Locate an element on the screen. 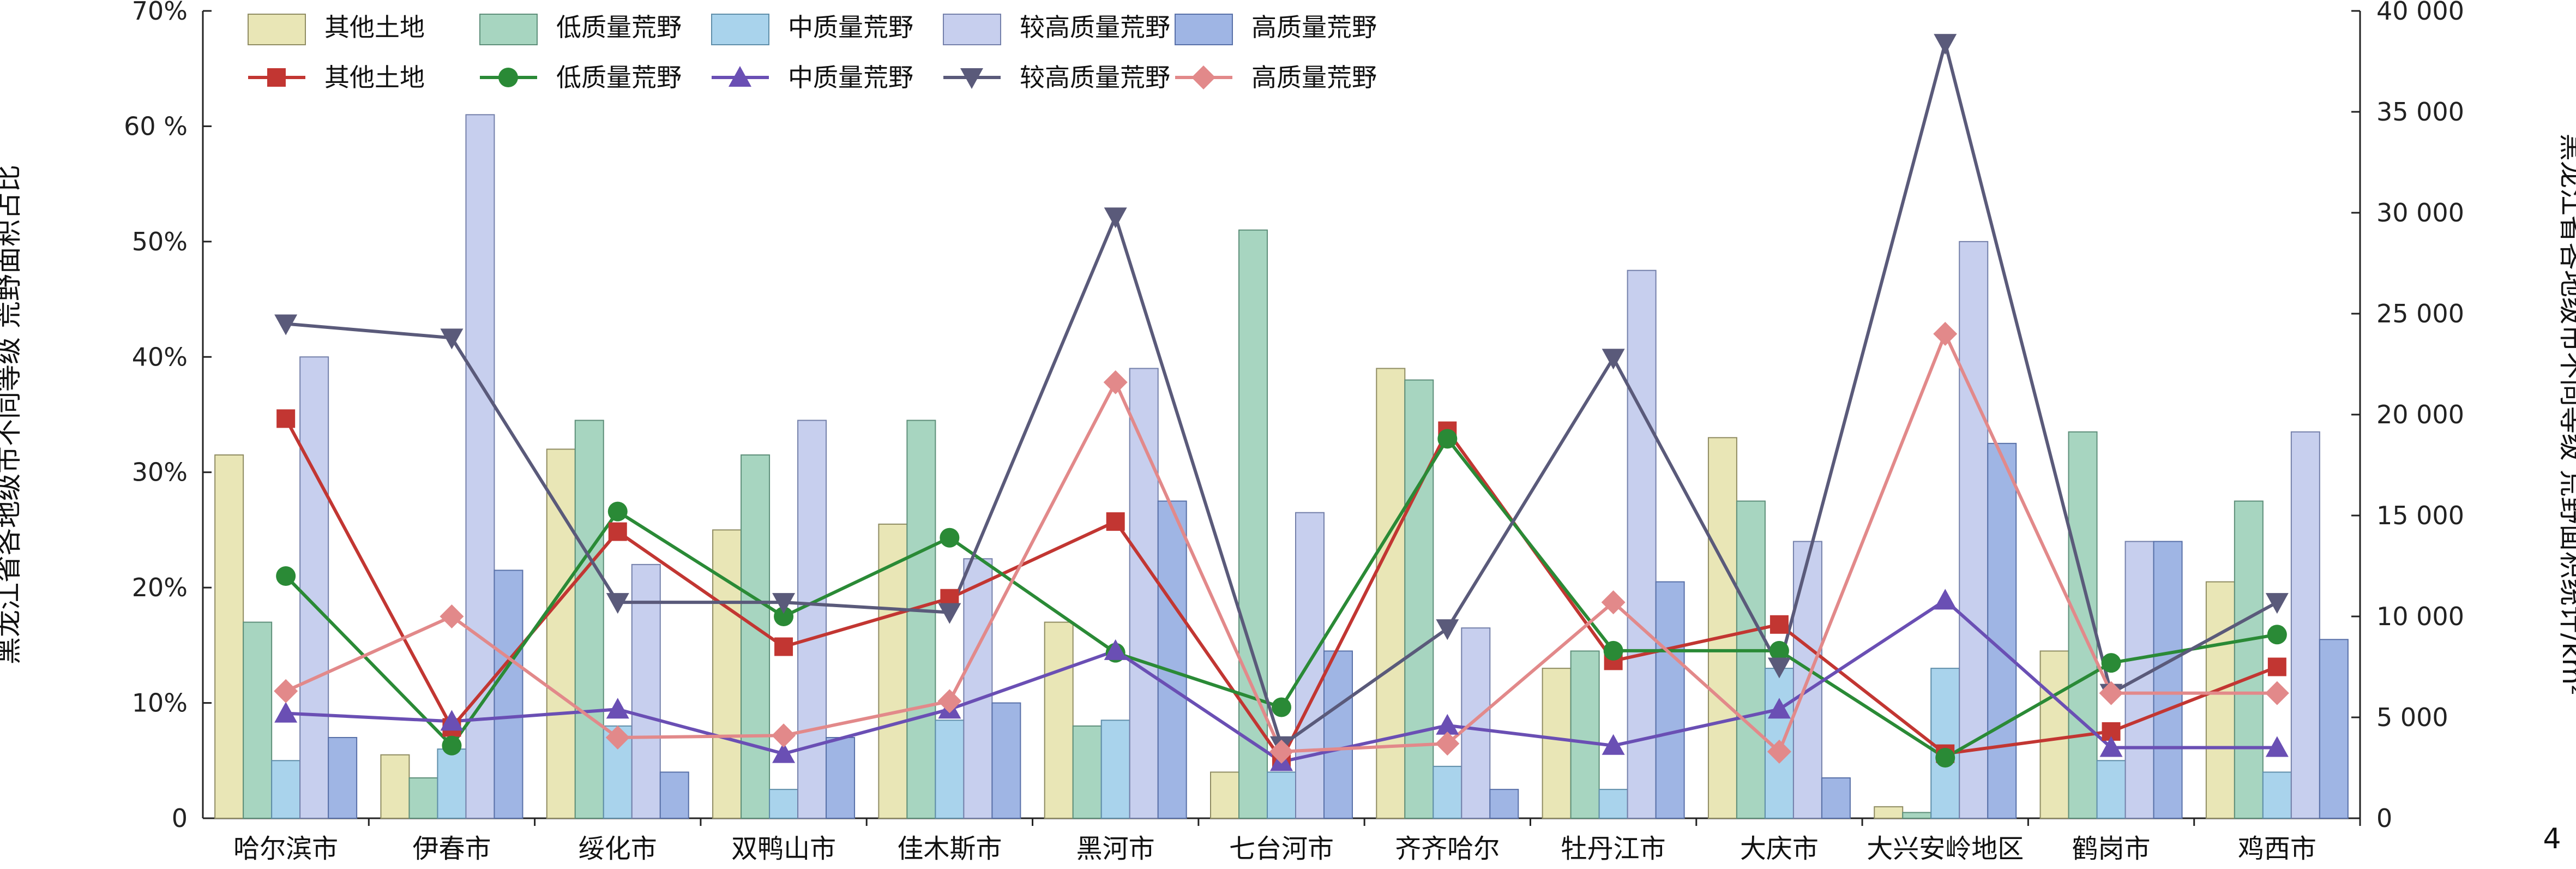  x-category-label: 双鸭山市 is located at coordinates (783, 849).